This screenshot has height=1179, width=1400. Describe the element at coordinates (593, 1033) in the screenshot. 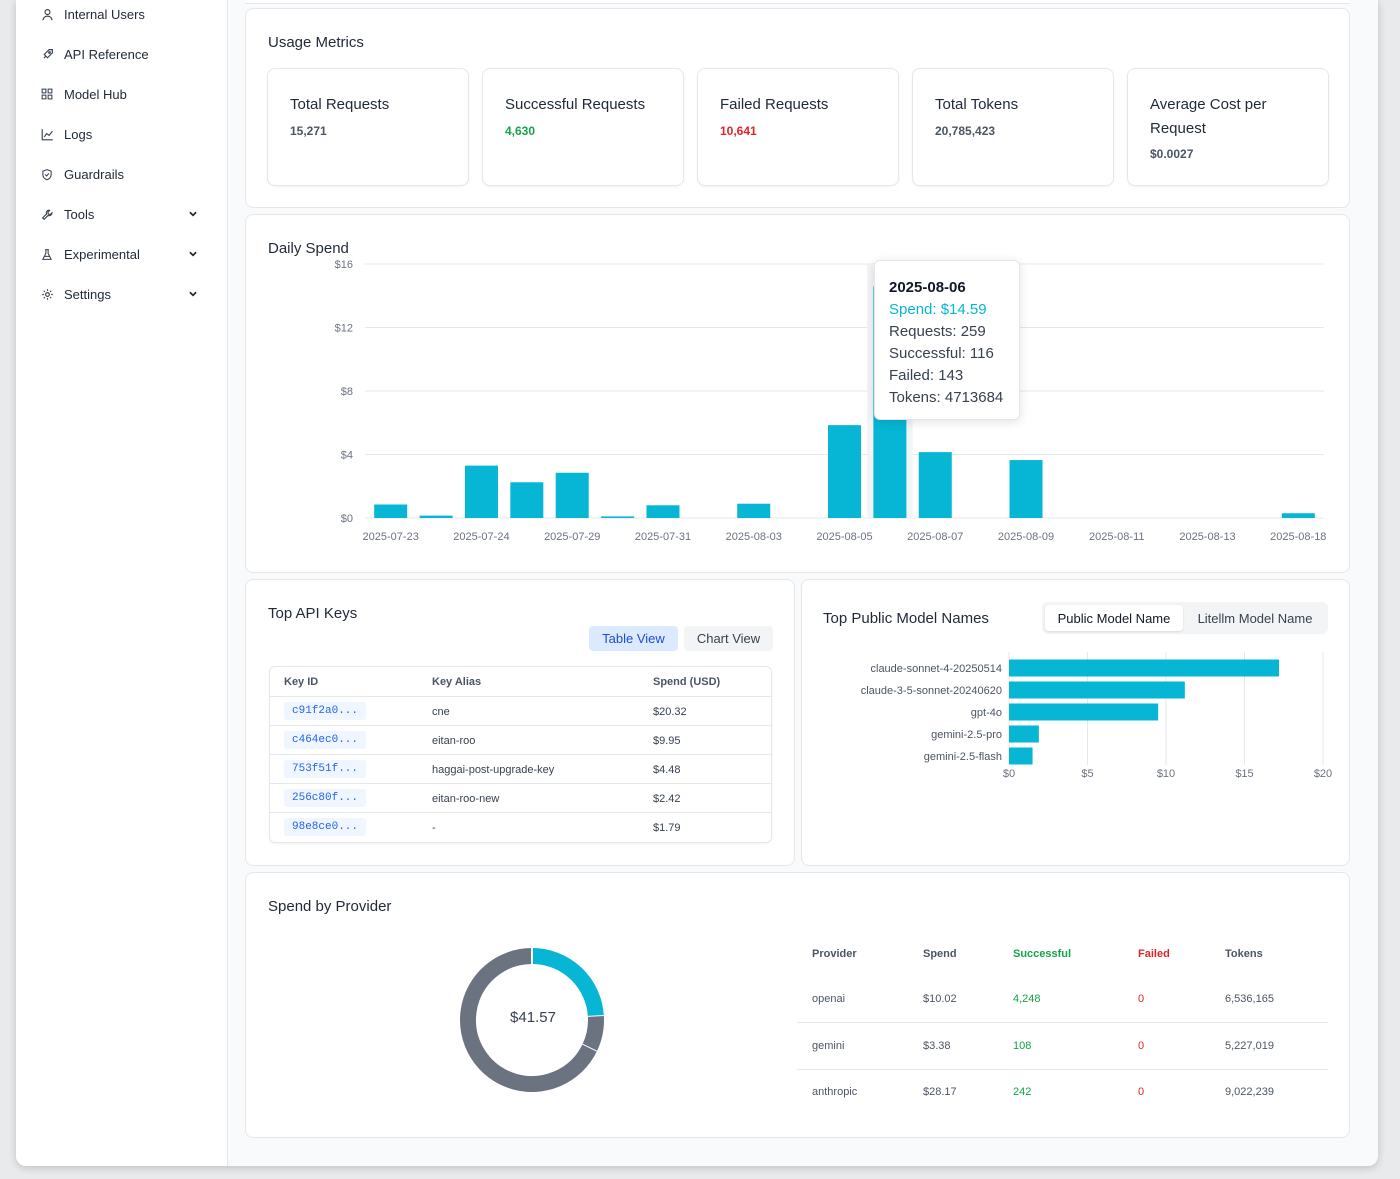

I see `donut-slice` at that location.